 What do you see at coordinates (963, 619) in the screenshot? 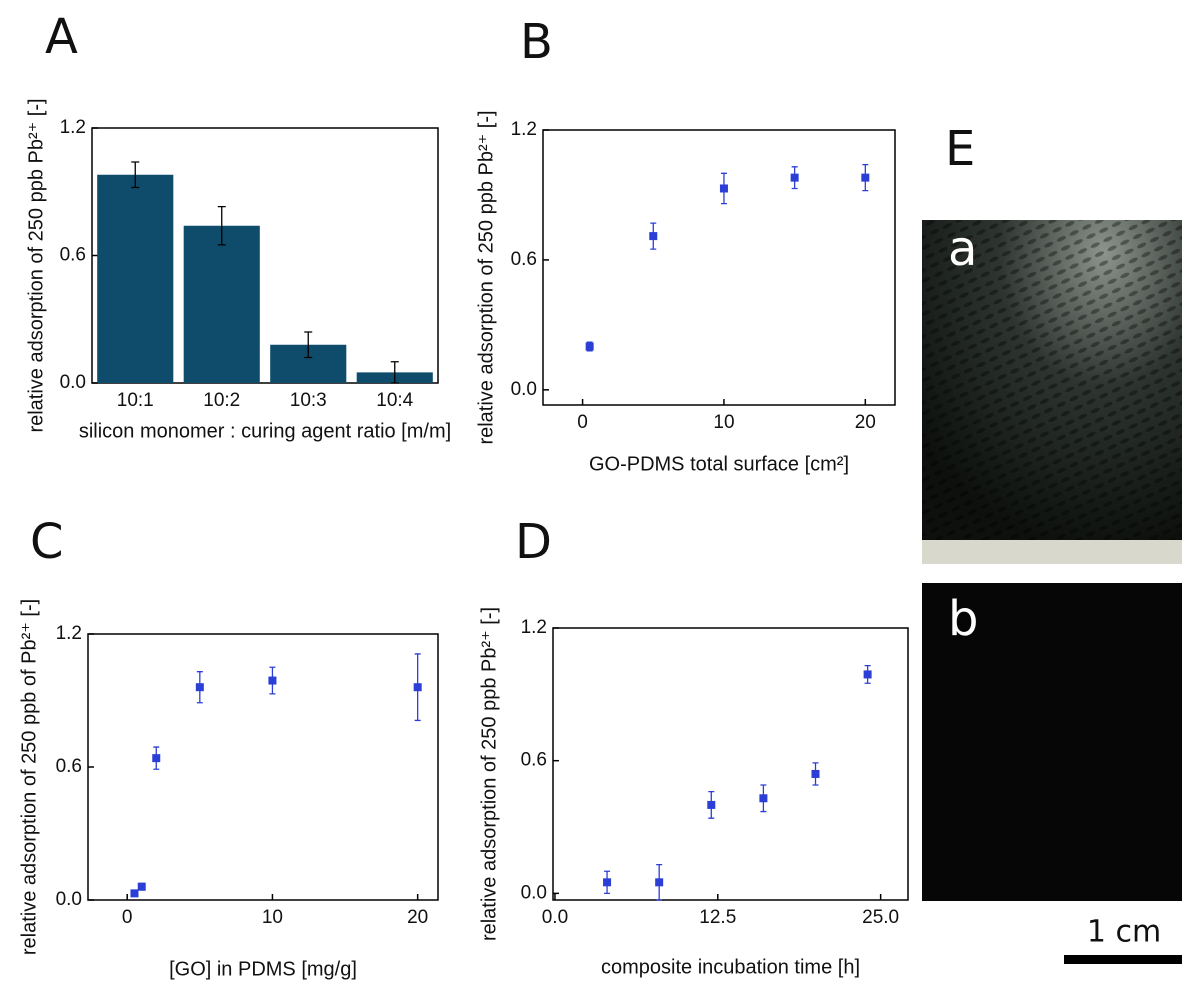
I see `image-label: b` at bounding box center [963, 619].